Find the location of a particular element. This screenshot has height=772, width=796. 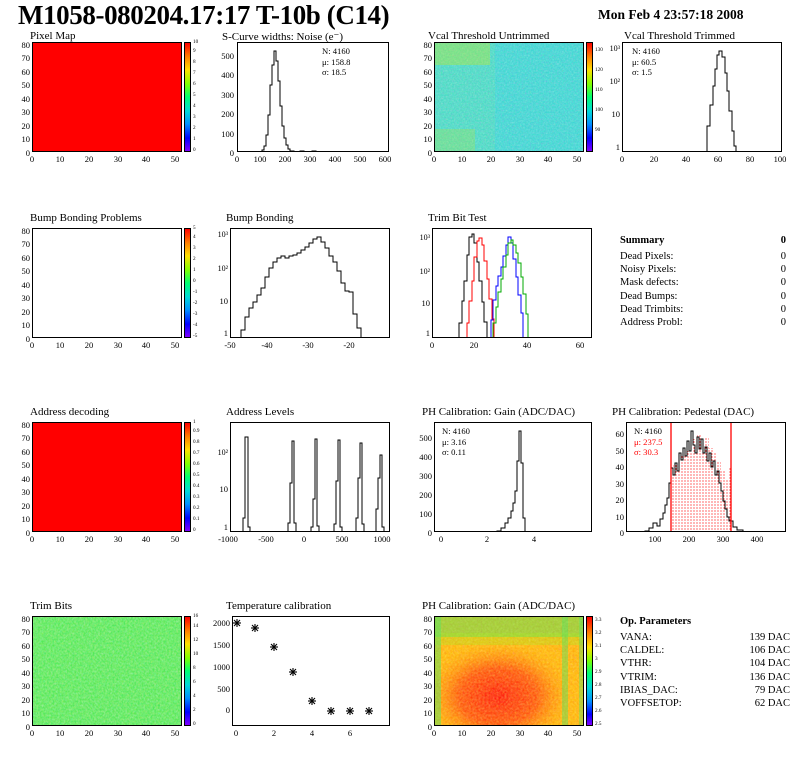

panel-vcal-threshold-untrimmed: Vcal Threshold Untrimmed is located at coordinates (513, 97).